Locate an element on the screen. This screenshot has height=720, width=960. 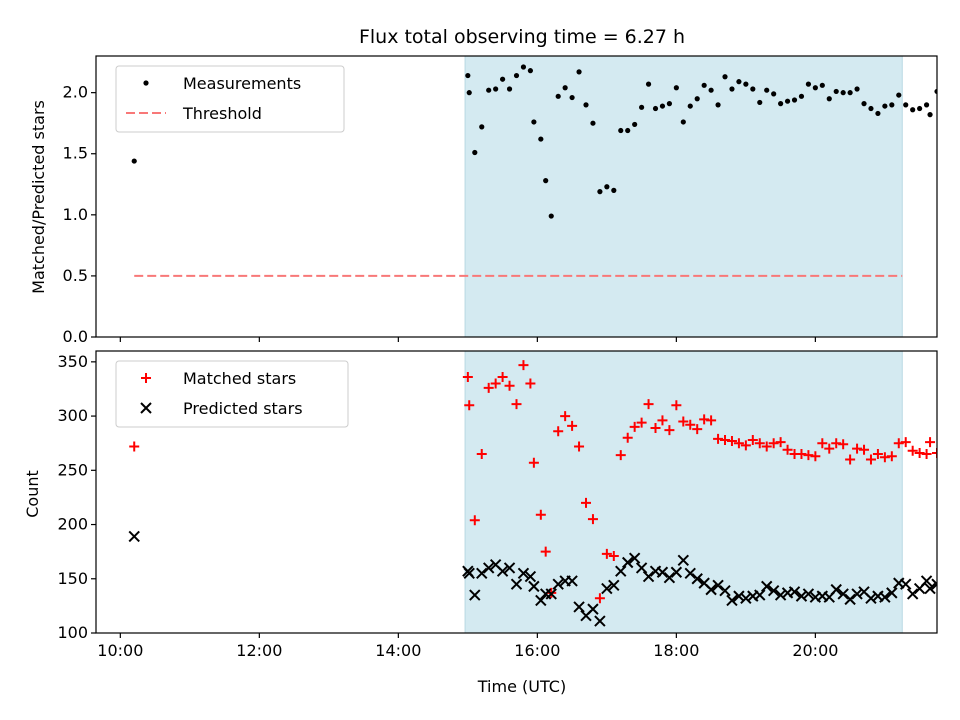
legend-ratio: Measurements Threshold is located at coordinates (230, 99).